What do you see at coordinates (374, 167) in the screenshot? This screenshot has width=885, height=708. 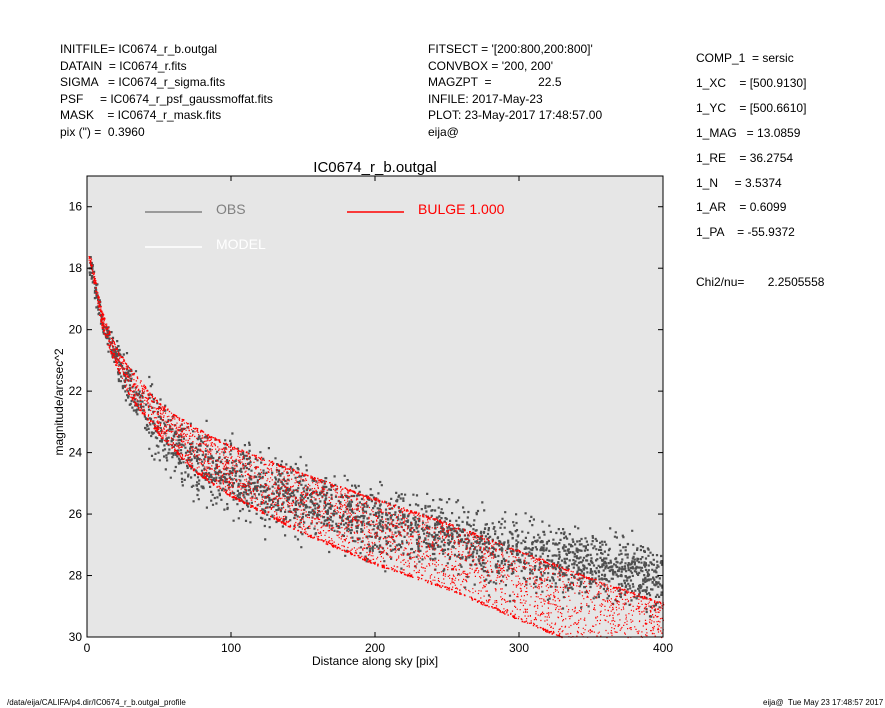 I see `chart-title: IC0674_r_b.outgal` at bounding box center [374, 167].